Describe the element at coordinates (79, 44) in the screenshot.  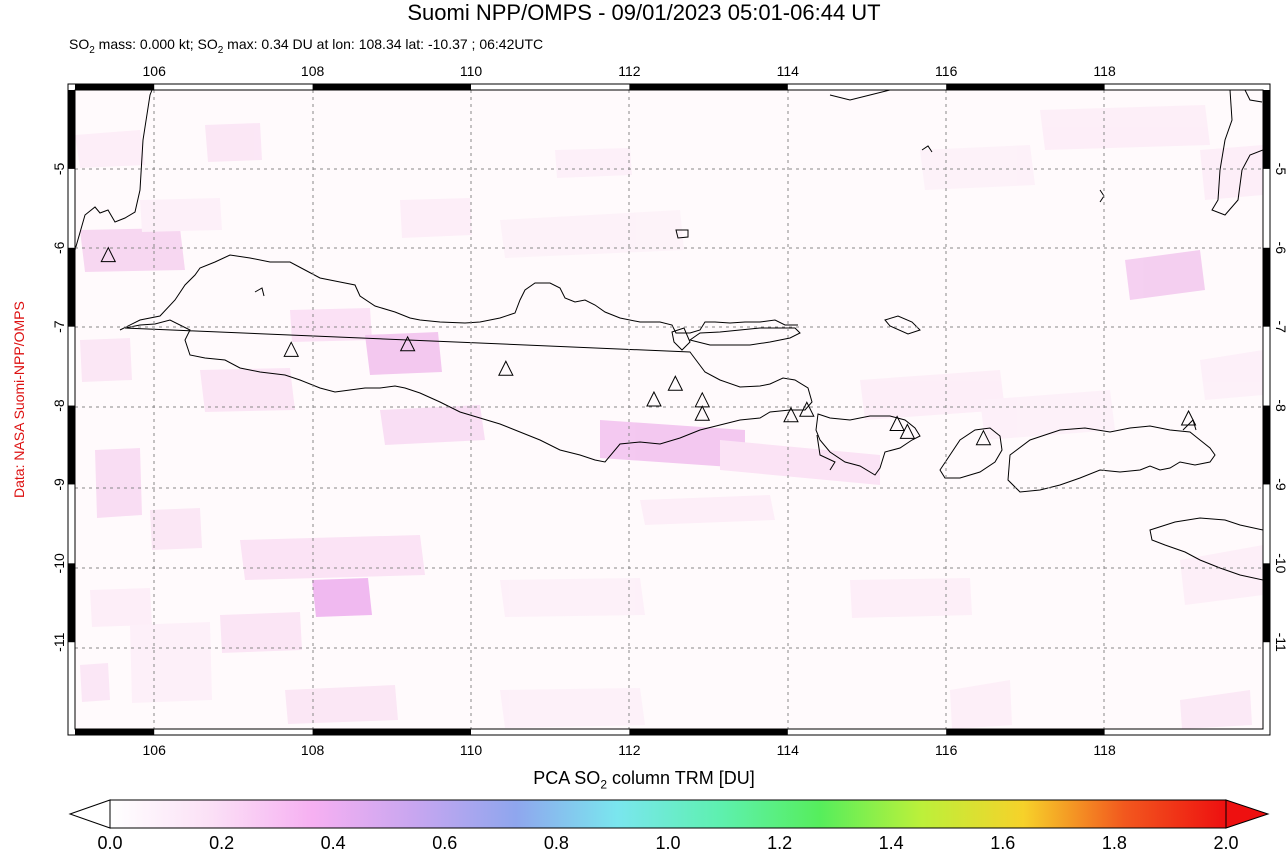
I see `summary-part: SO` at that location.